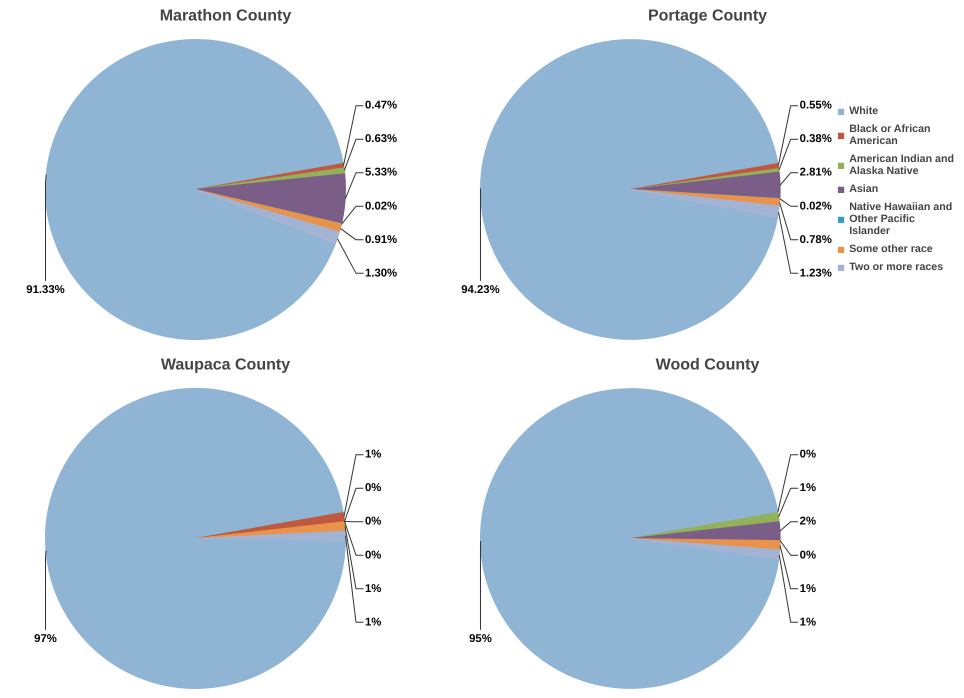  Describe the element at coordinates (708, 365) in the screenshot. I see `chart-title: Wood County` at that location.